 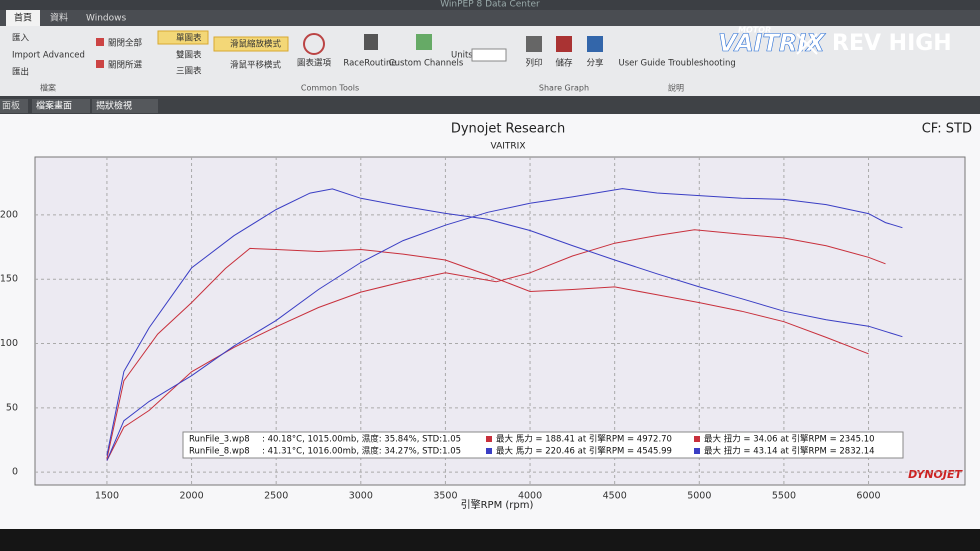 I want to click on legend-file: RunFile_3.wp8, so click(x=219, y=440).